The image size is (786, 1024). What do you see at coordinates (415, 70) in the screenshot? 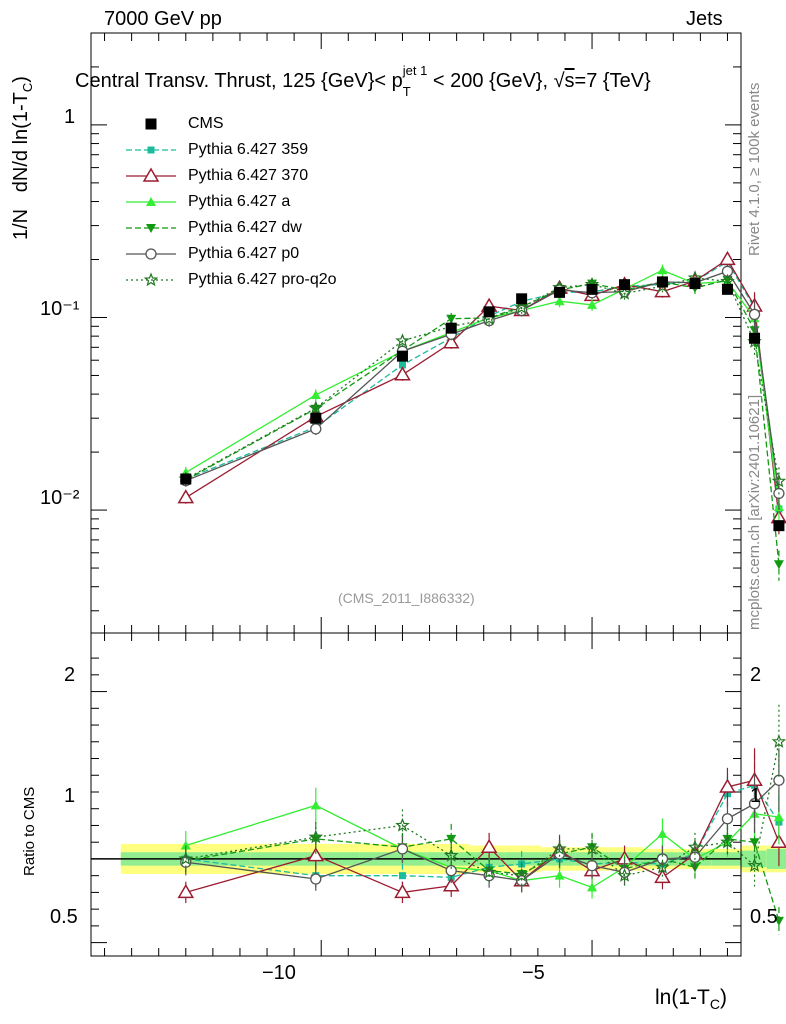
I see `title-sup: jet 1` at bounding box center [415, 70].